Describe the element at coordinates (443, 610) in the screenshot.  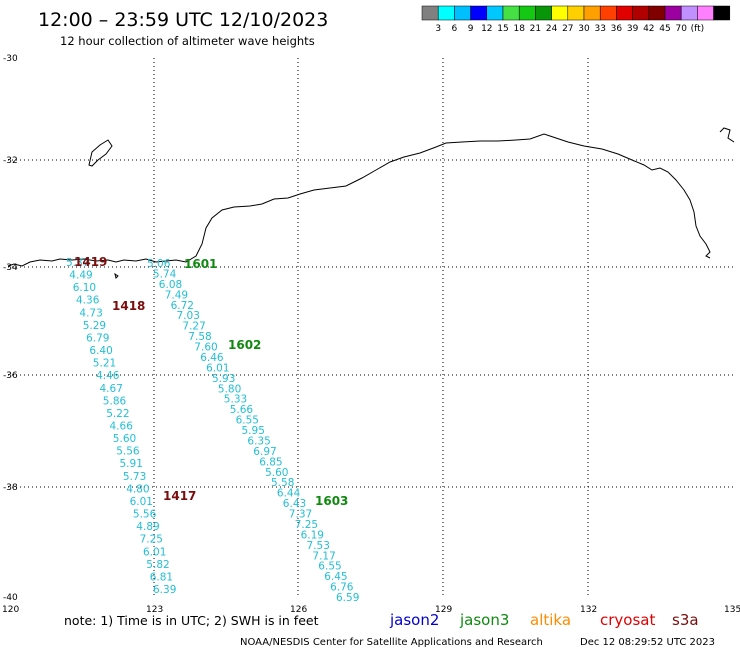
I see `lon-label: 129` at that location.